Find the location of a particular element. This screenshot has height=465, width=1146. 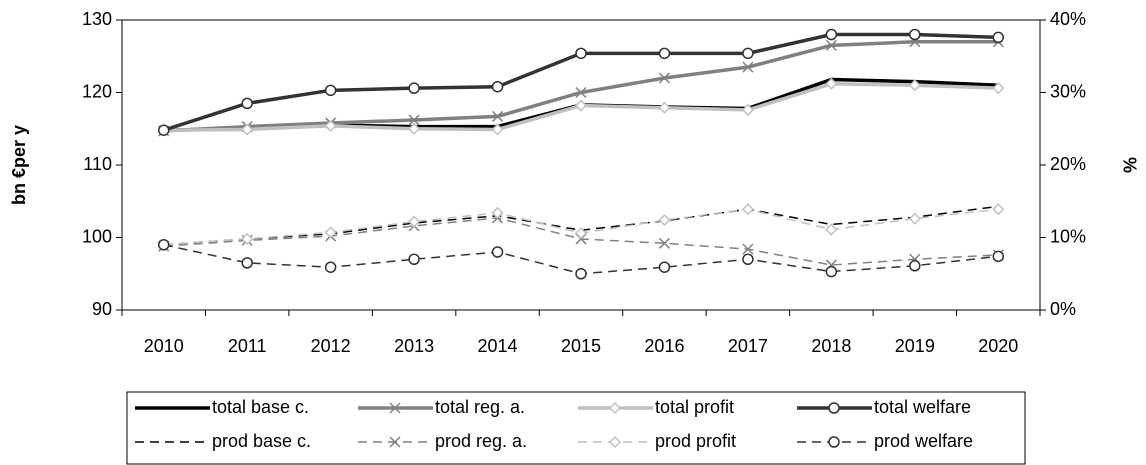

x-tick-label: 2016 is located at coordinates (664, 346).